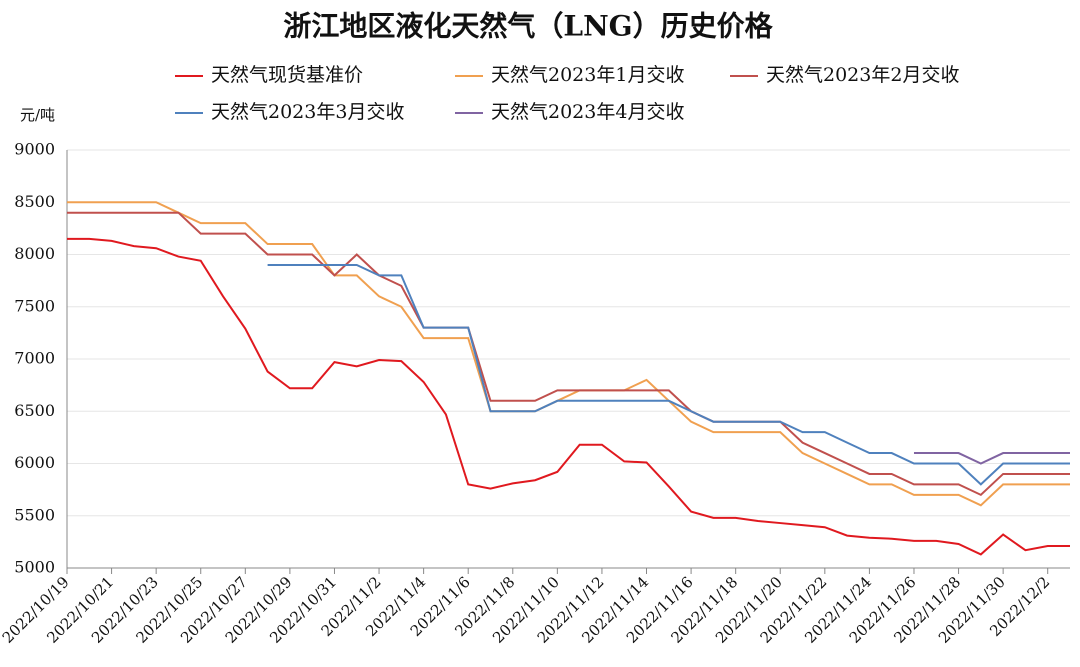  What do you see at coordinates (34, 410) in the screenshot?
I see `y-tick-label: 6500` at bounding box center [34, 410].